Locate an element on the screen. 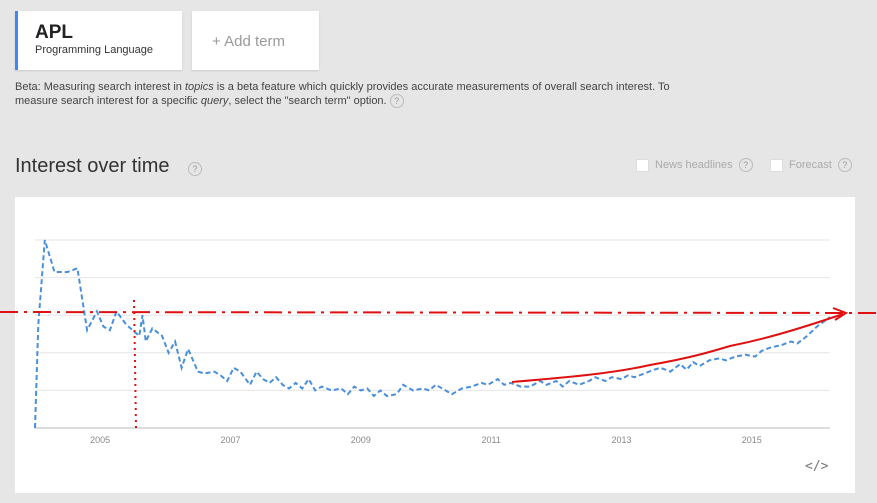  annotation-arrowhead is located at coordinates (840, 314).